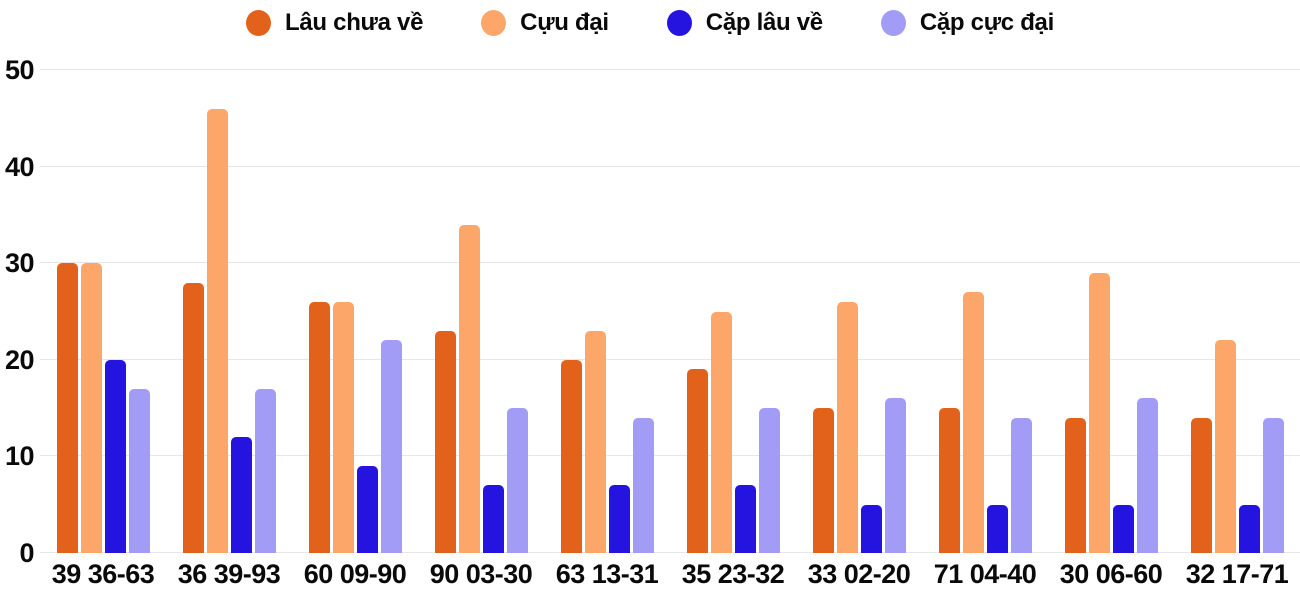 The height and width of the screenshot is (600, 1300). What do you see at coordinates (697, 461) in the screenshot?
I see `bar-s0-g5` at bounding box center [697, 461].